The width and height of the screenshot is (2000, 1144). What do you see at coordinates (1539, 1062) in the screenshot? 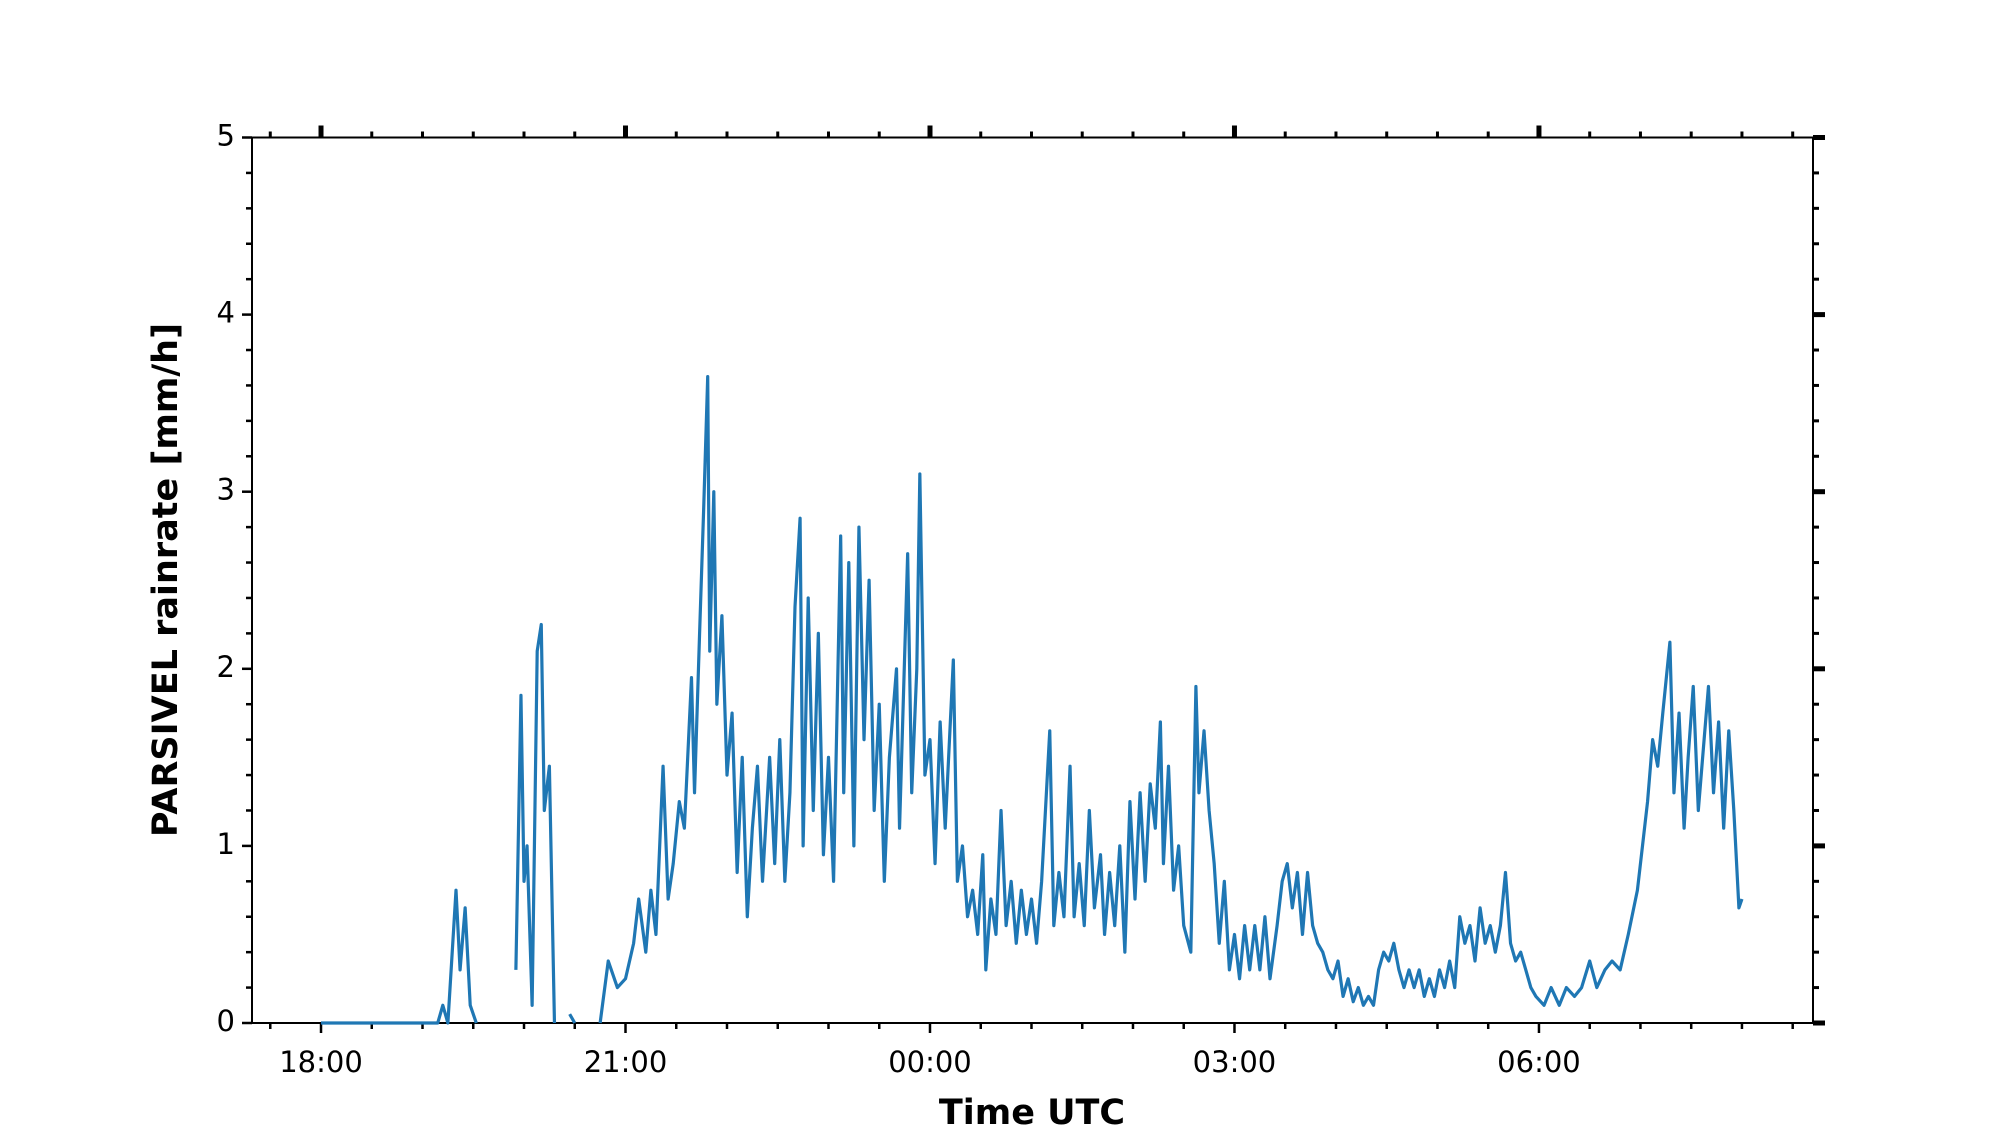
I see `x-tick-label: 06:00` at bounding box center [1539, 1062].